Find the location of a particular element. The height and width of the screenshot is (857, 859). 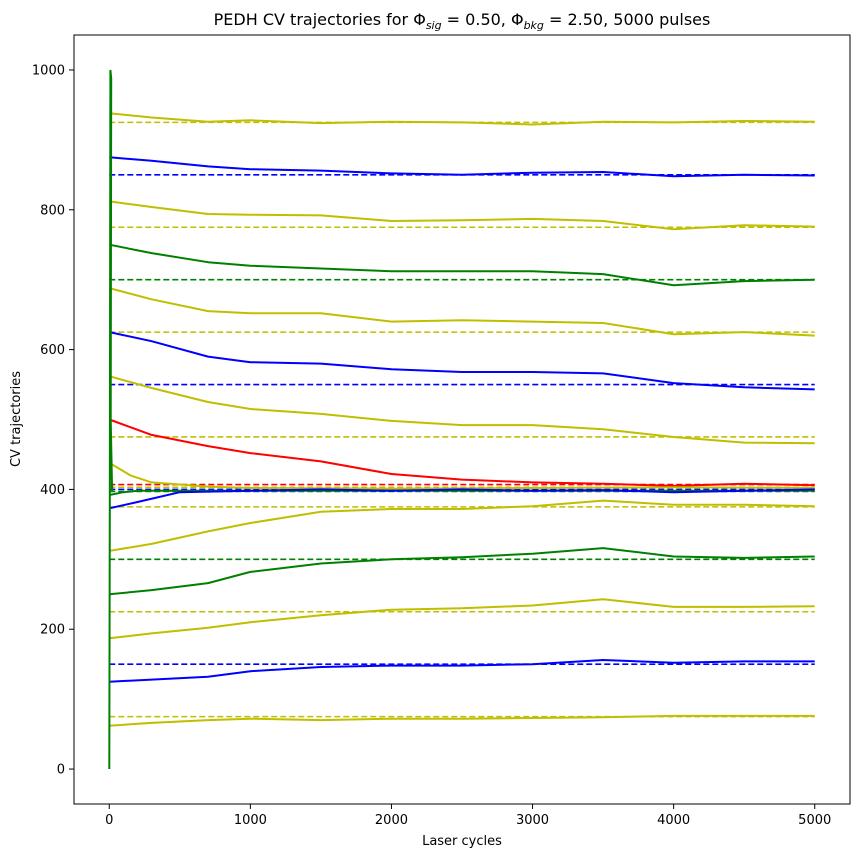

y-tick-label: 0 is located at coordinates (61, 770).